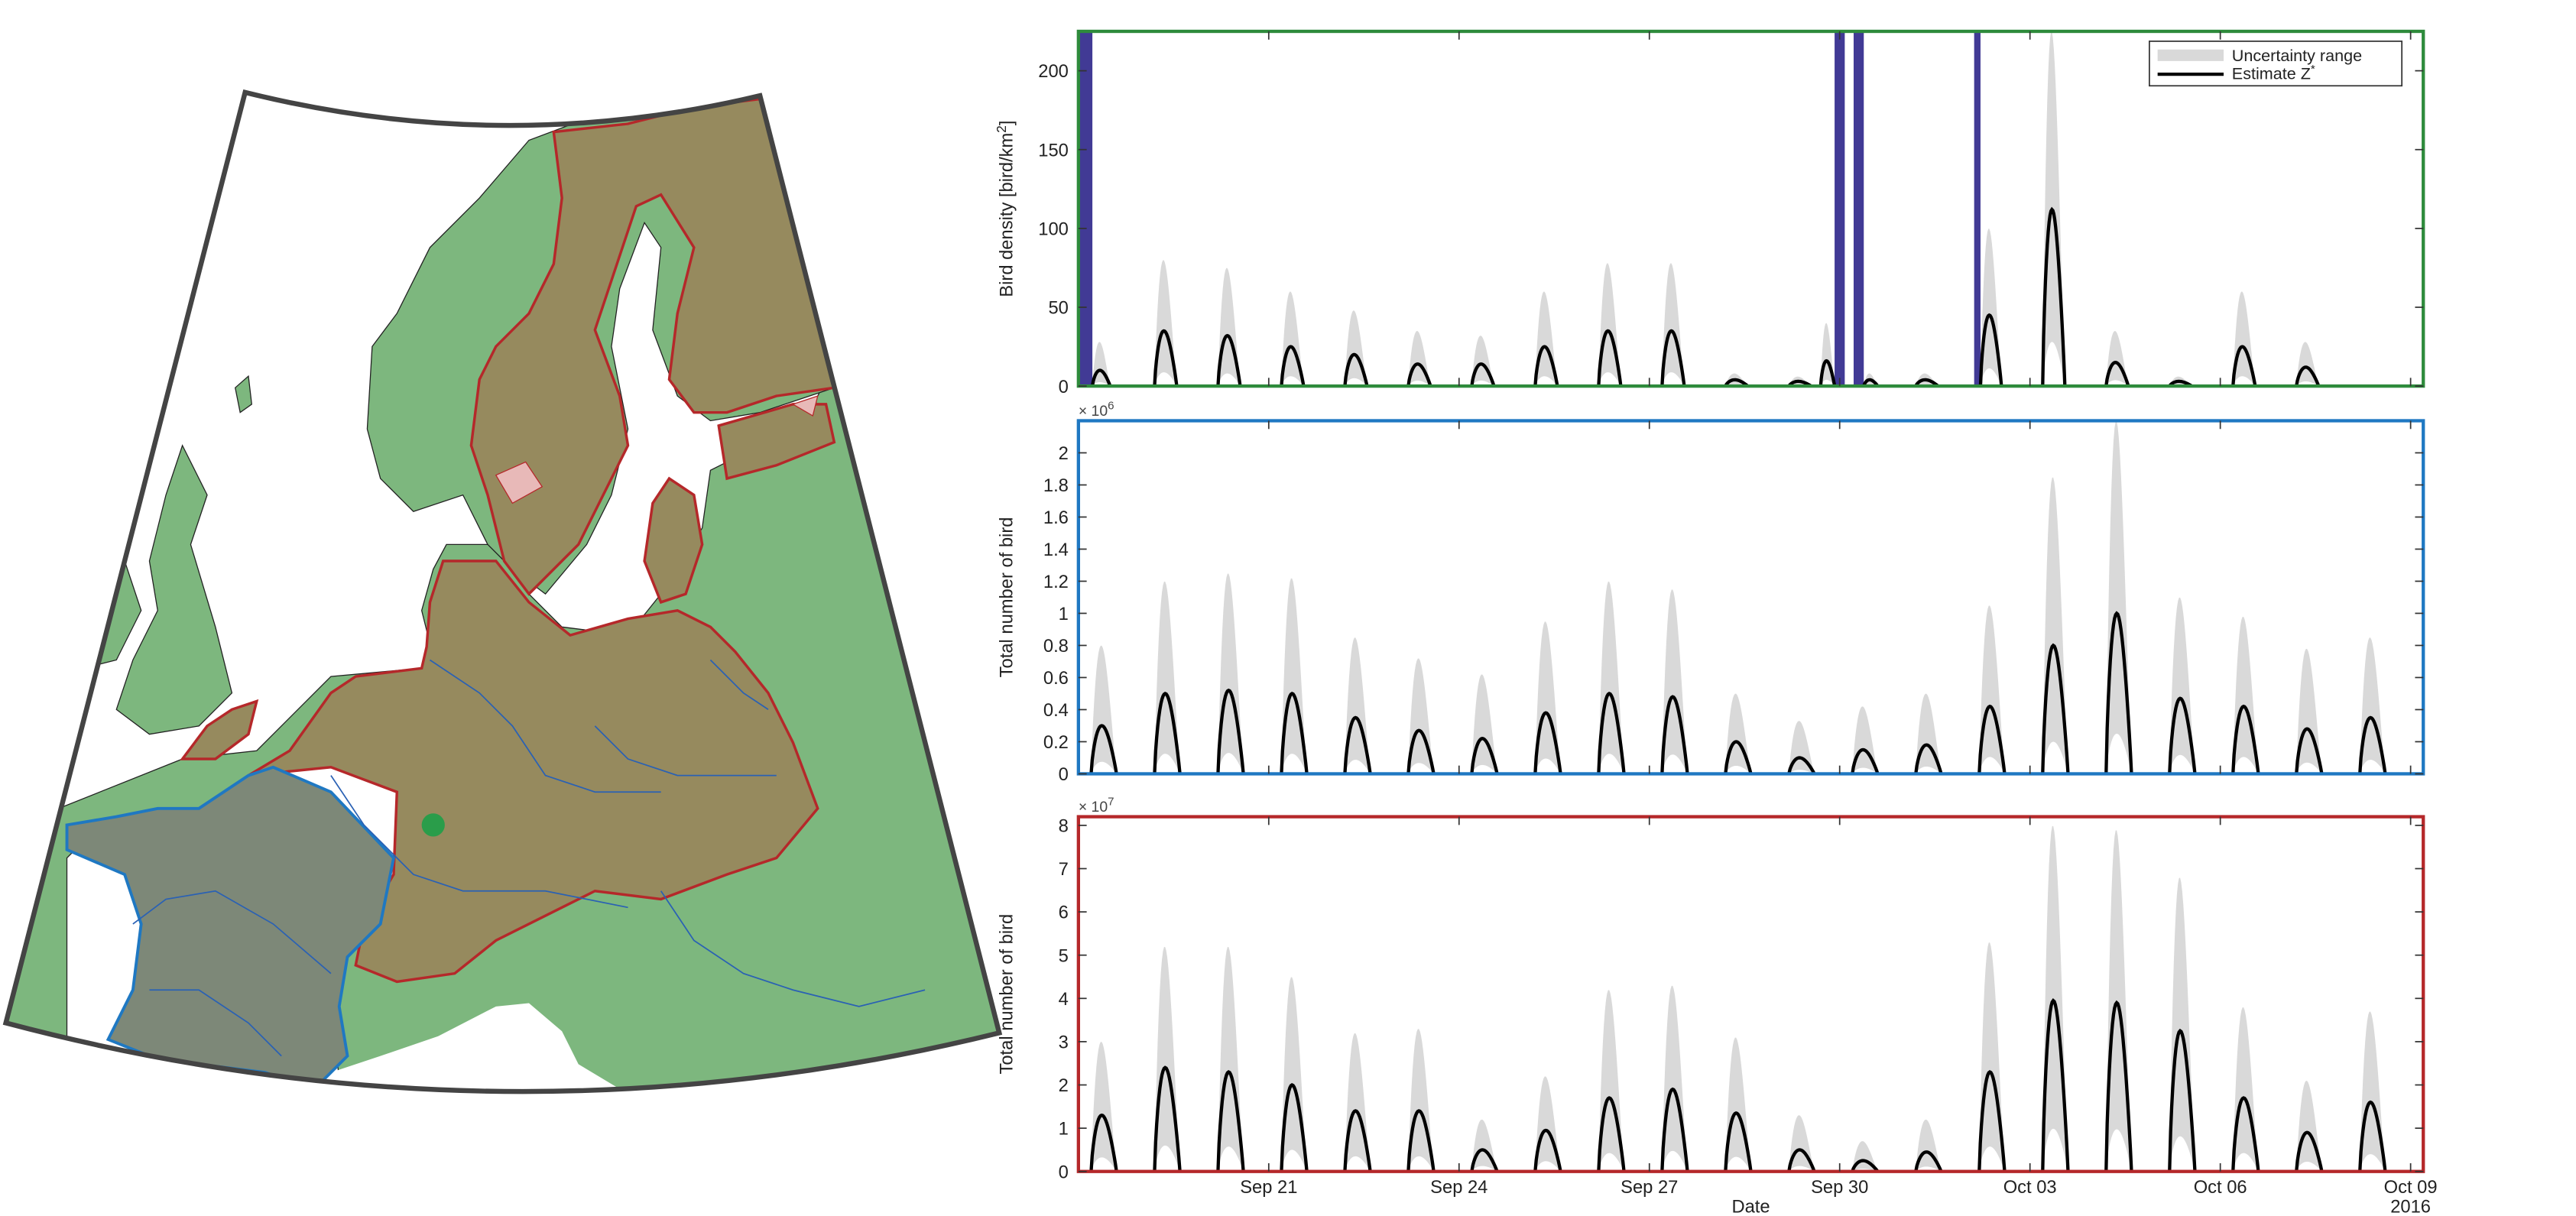 Image resolution: width=2576 pixels, height=1216 pixels. Describe the element at coordinates (673, 540) in the screenshot. I see `study-domain-baltic-coast` at that location.